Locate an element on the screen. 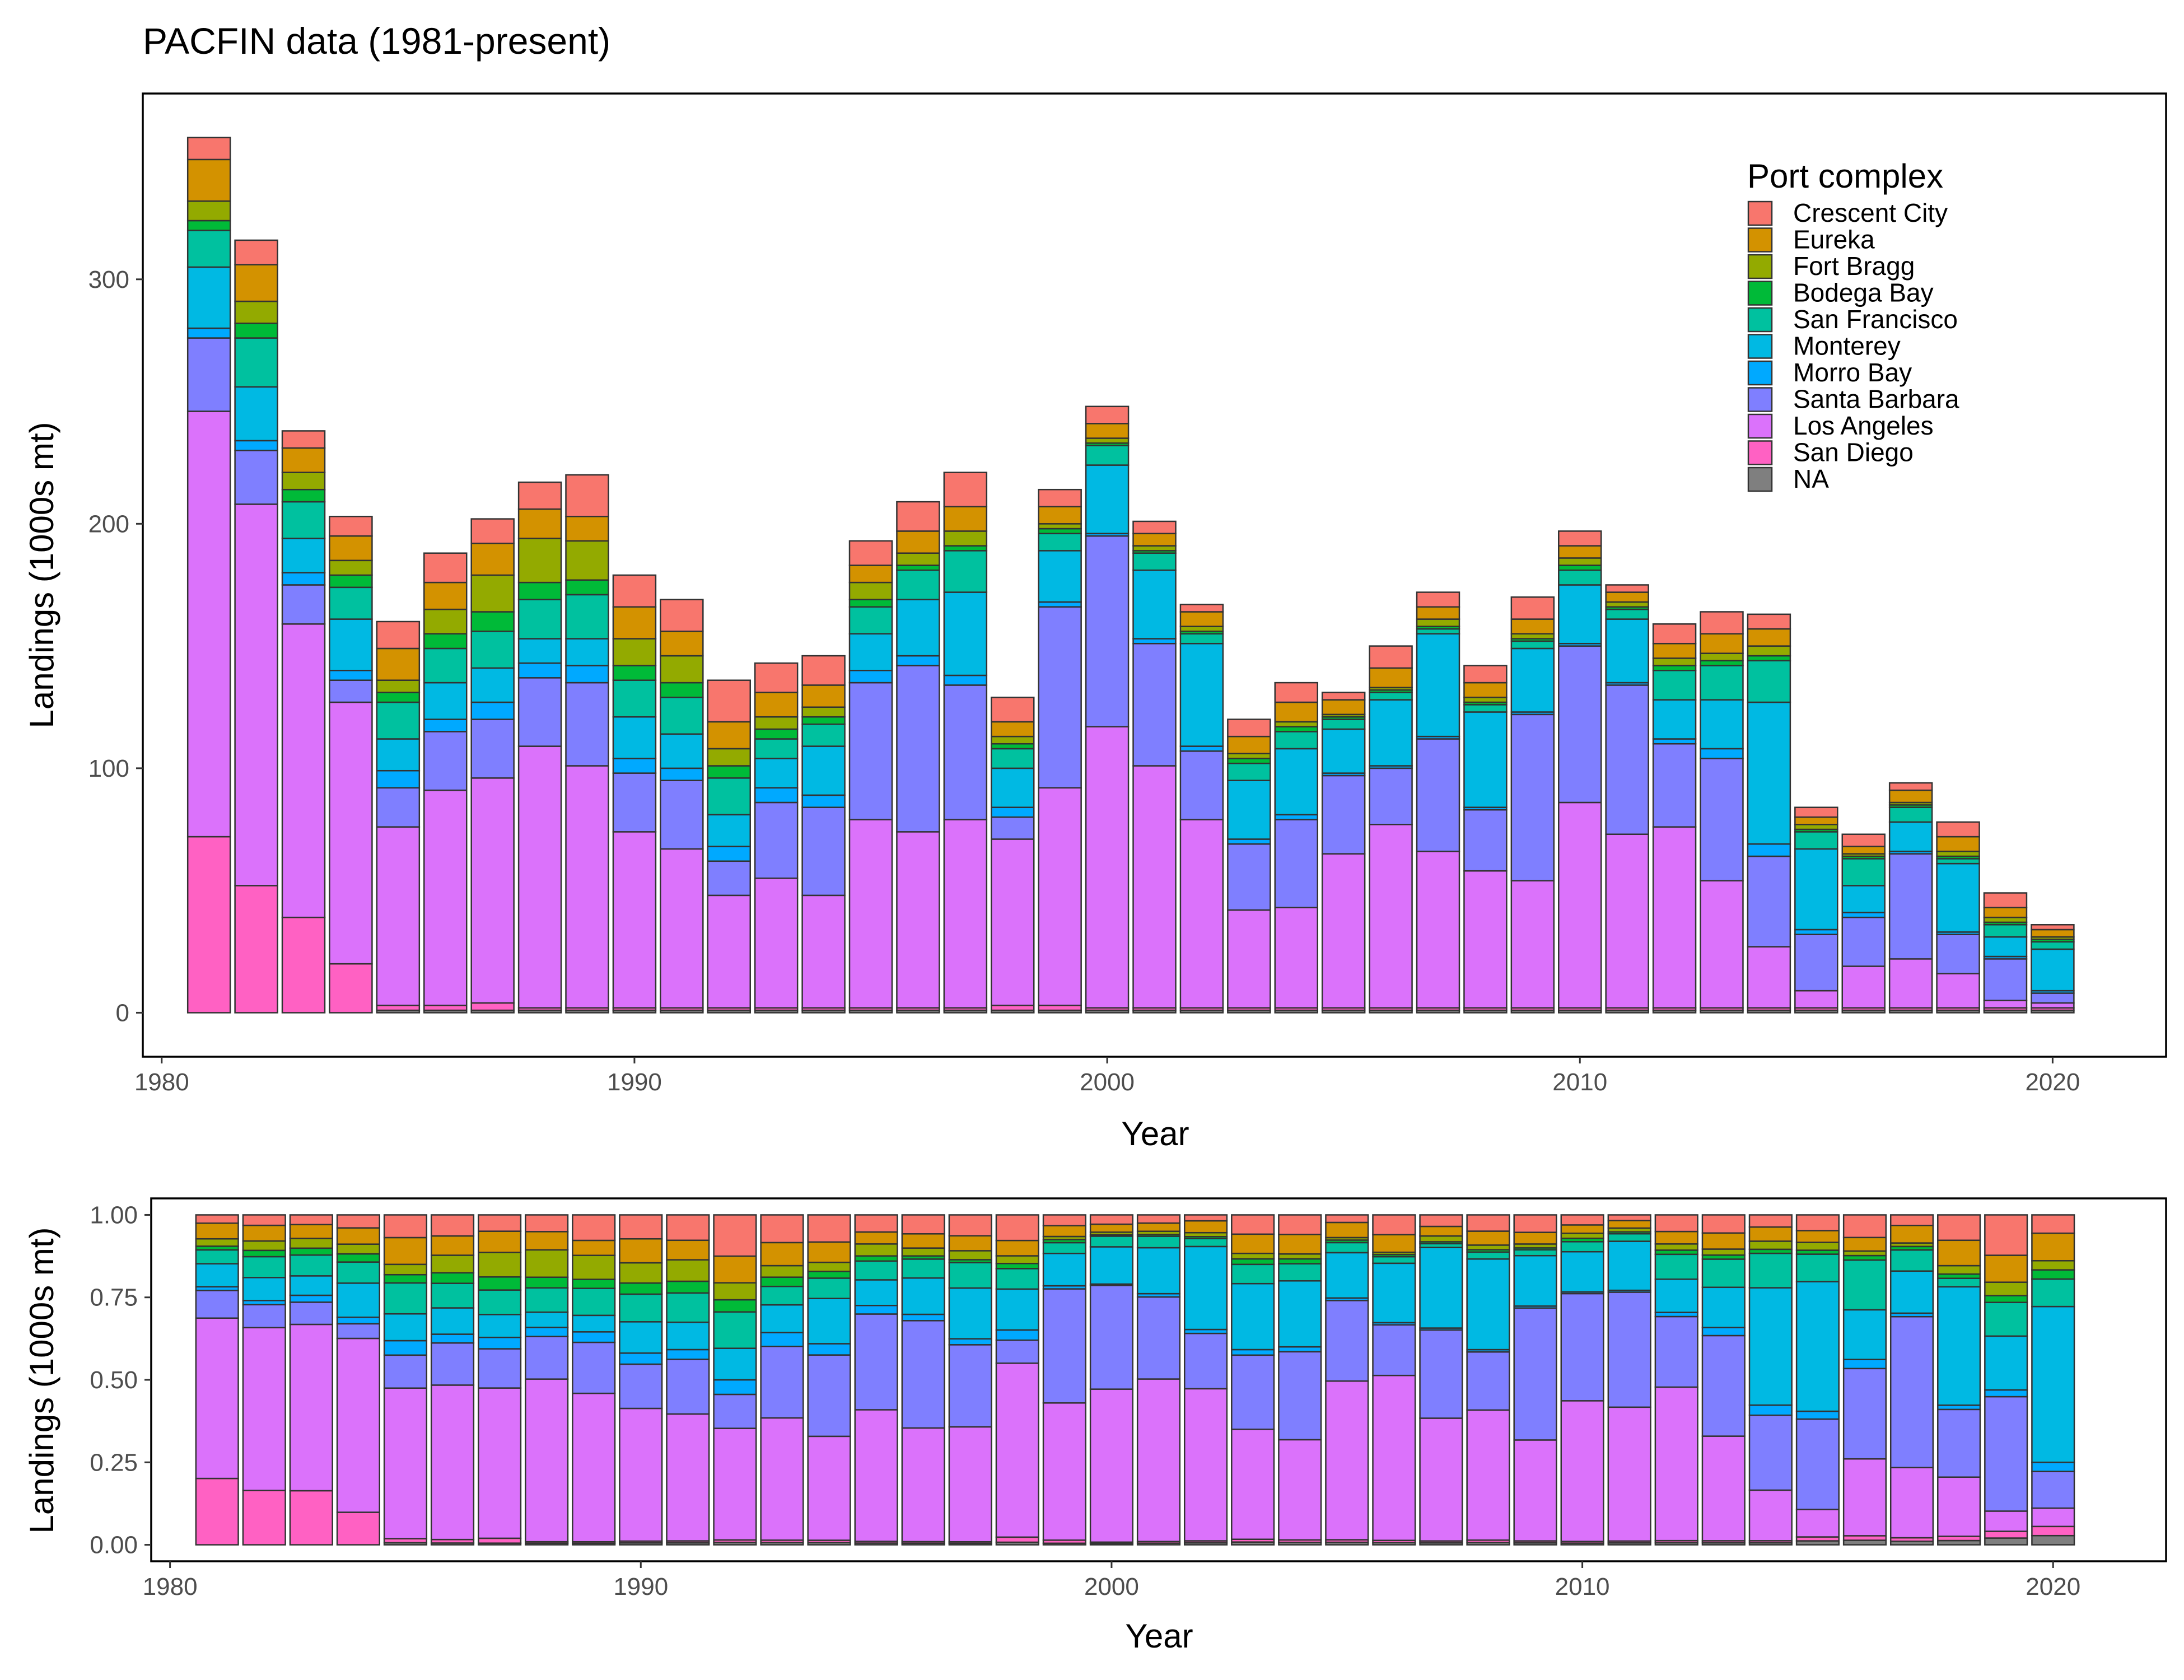 Image resolution: width=2184 pixels, height=1680 pixels. prop-bar-1991-monterey is located at coordinates (688, 1336).